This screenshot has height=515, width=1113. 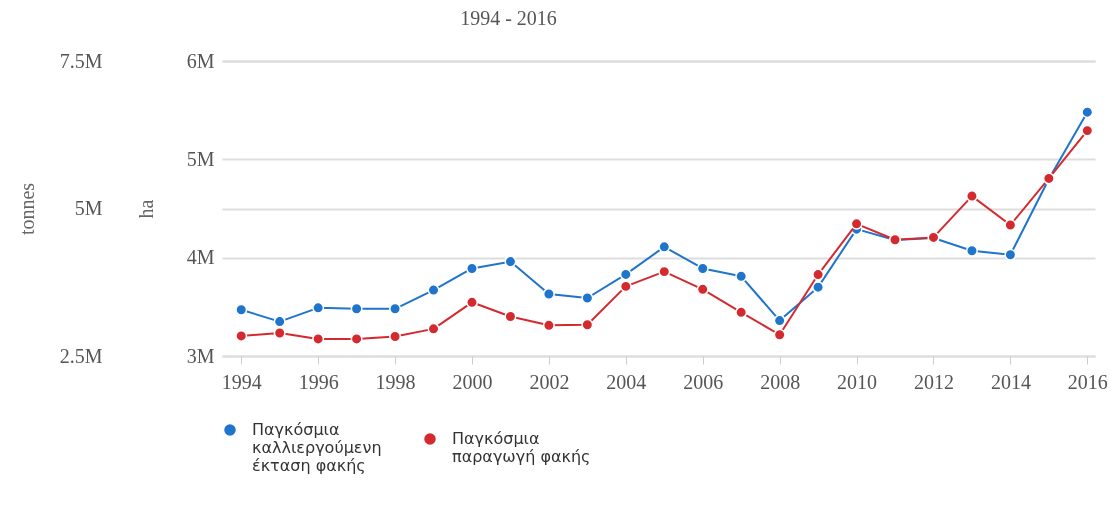 What do you see at coordinates (318, 381) in the screenshot?
I see `x-tick-label: 1996` at bounding box center [318, 381].